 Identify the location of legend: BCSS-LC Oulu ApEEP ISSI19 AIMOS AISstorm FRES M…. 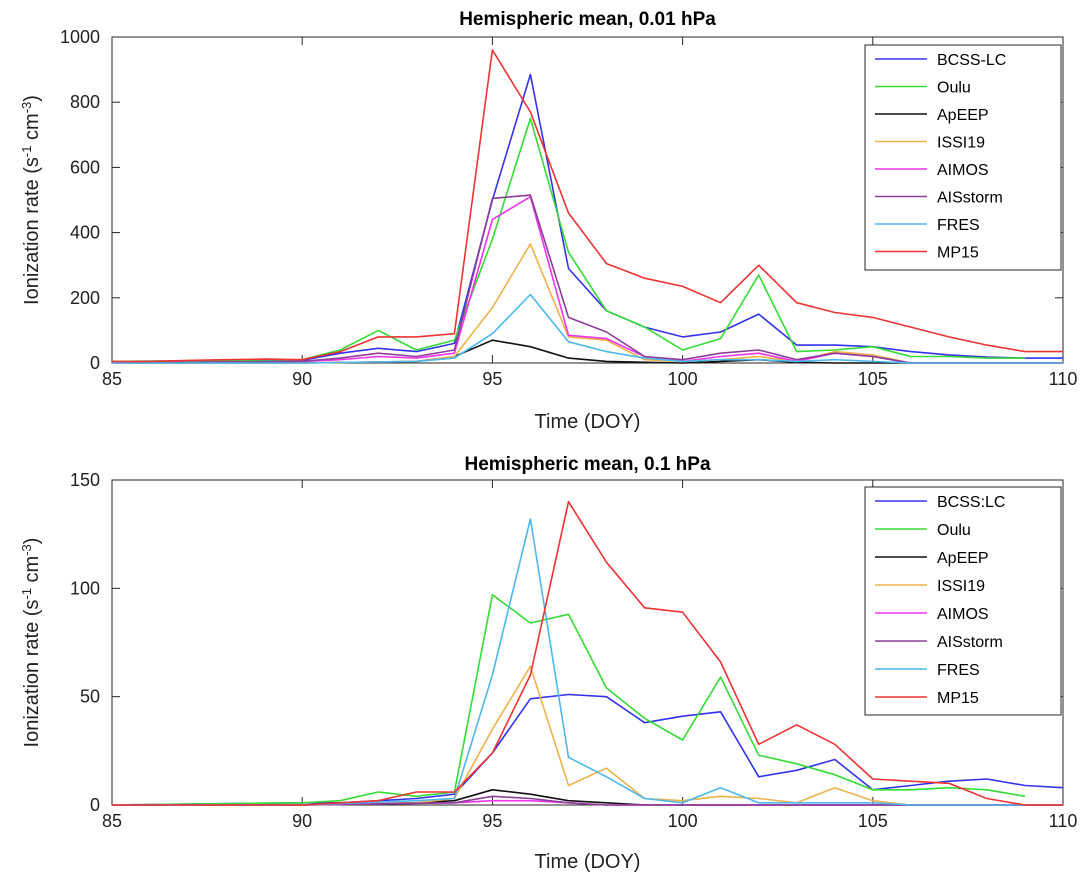
(963, 157).